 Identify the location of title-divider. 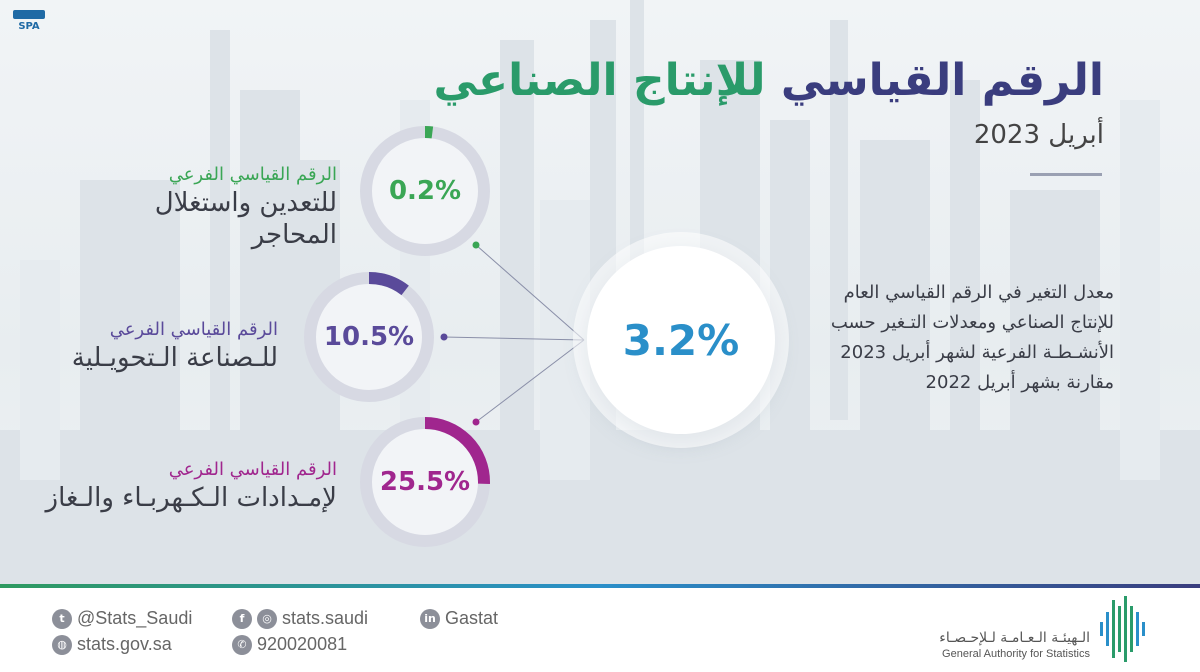
(1066, 174).